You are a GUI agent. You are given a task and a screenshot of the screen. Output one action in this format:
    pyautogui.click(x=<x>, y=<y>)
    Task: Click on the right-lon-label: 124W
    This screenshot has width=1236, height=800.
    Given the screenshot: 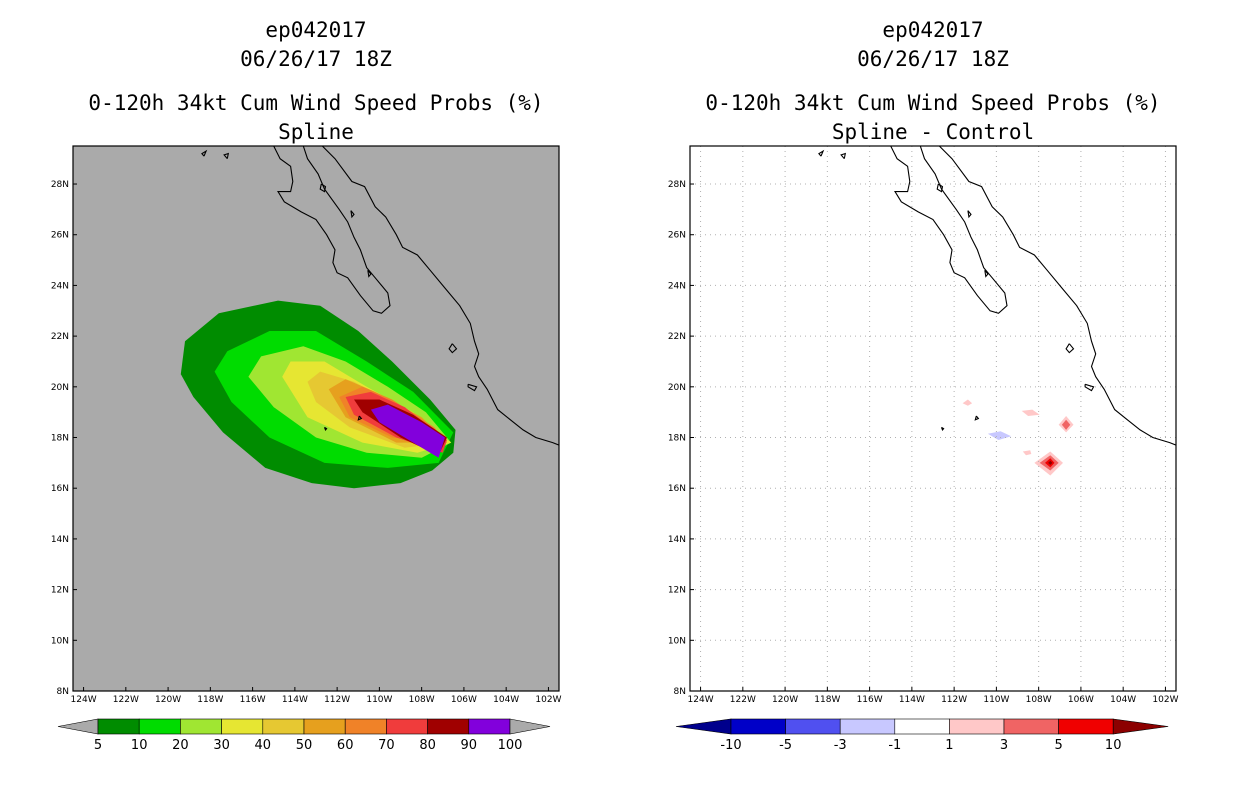 What is the action you would take?
    pyautogui.click(x=701, y=700)
    